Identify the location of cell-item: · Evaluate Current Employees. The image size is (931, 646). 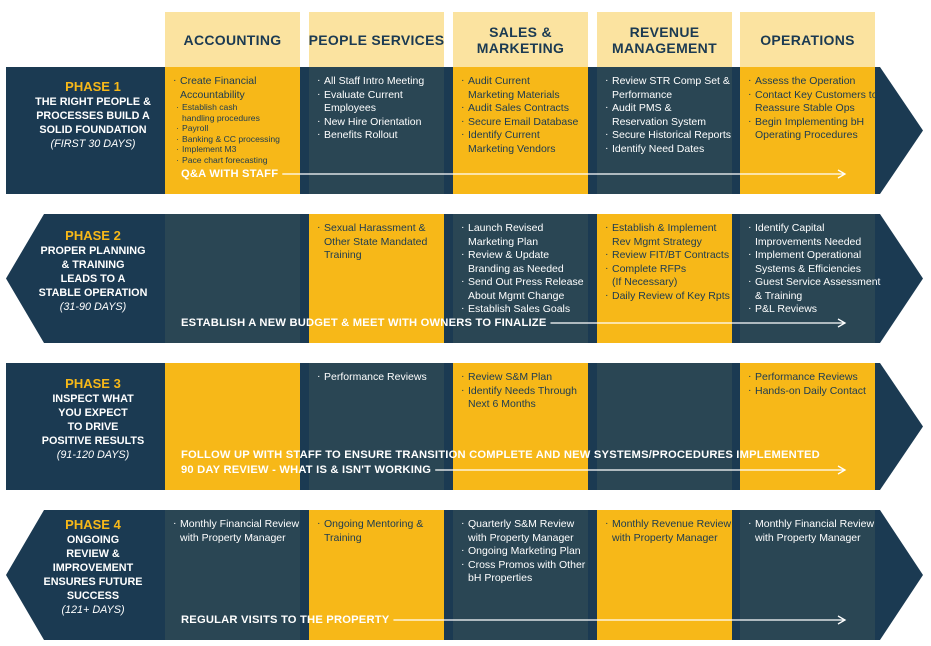
(379, 102).